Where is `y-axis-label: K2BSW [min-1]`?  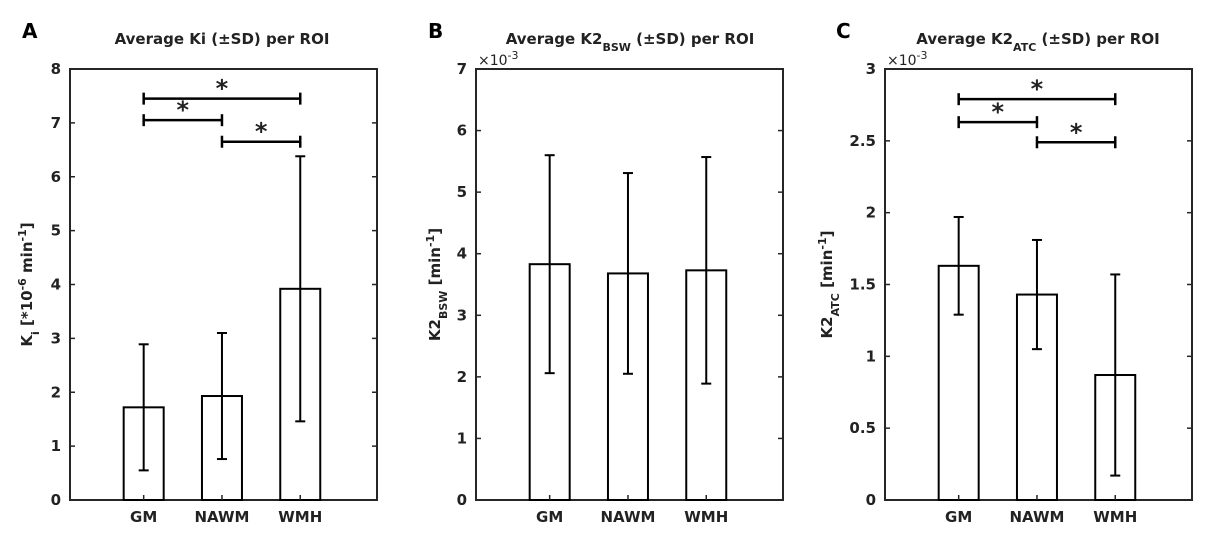 y-axis-label: K2BSW [min-1] is located at coordinates (437, 284).